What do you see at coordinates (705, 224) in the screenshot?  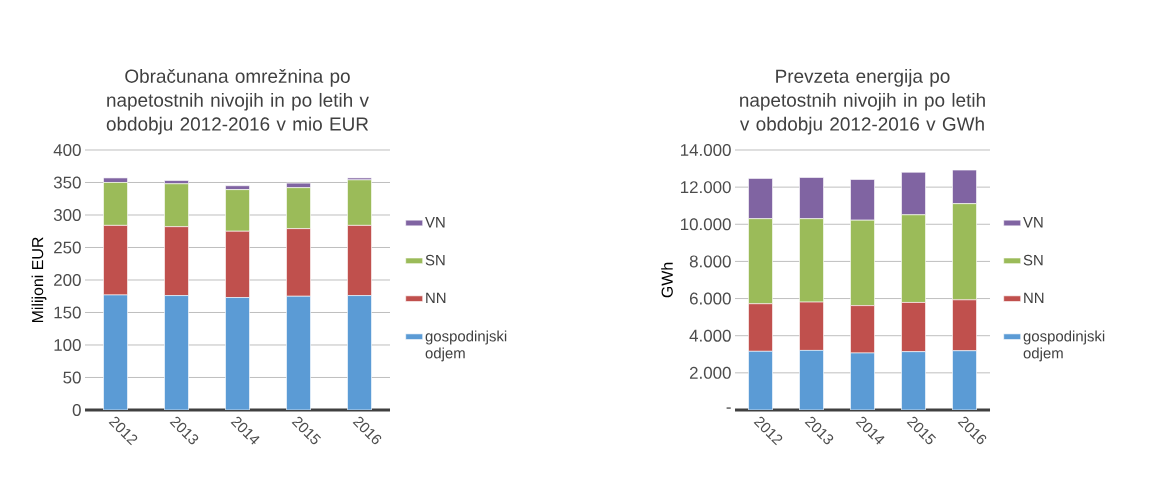 I see `y-tick-label: 10.000` at bounding box center [705, 224].